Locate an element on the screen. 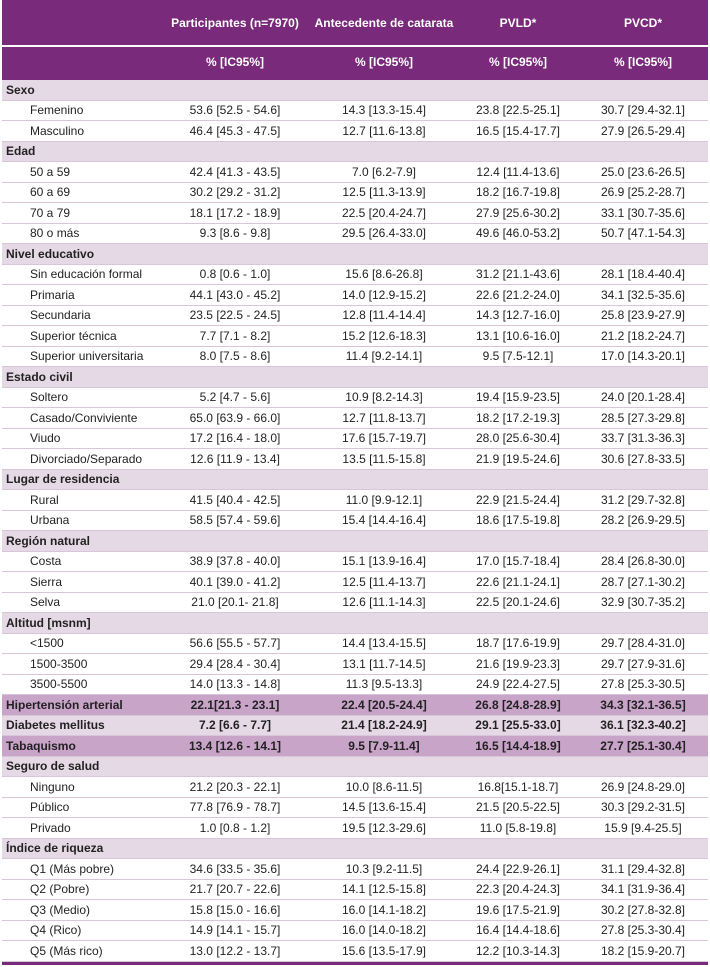 This screenshot has height=967, width=710. table-cell: 28.5 [27.3-29.8] is located at coordinates (643, 417).